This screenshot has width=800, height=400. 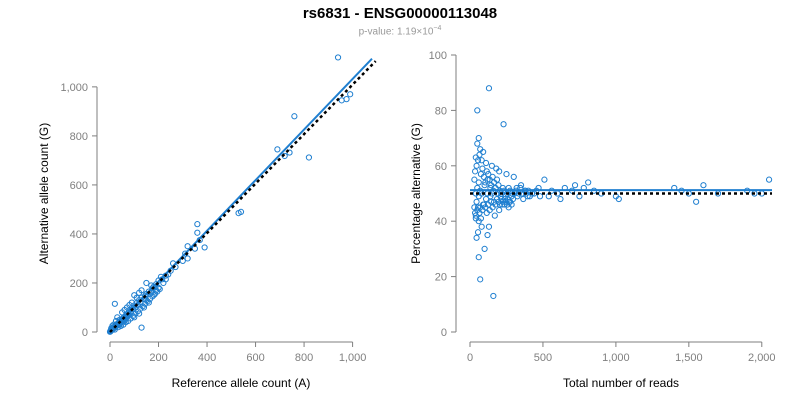 I want to click on chart-title: rs6831 - ENSG00000113048, so click(x=400, y=13).